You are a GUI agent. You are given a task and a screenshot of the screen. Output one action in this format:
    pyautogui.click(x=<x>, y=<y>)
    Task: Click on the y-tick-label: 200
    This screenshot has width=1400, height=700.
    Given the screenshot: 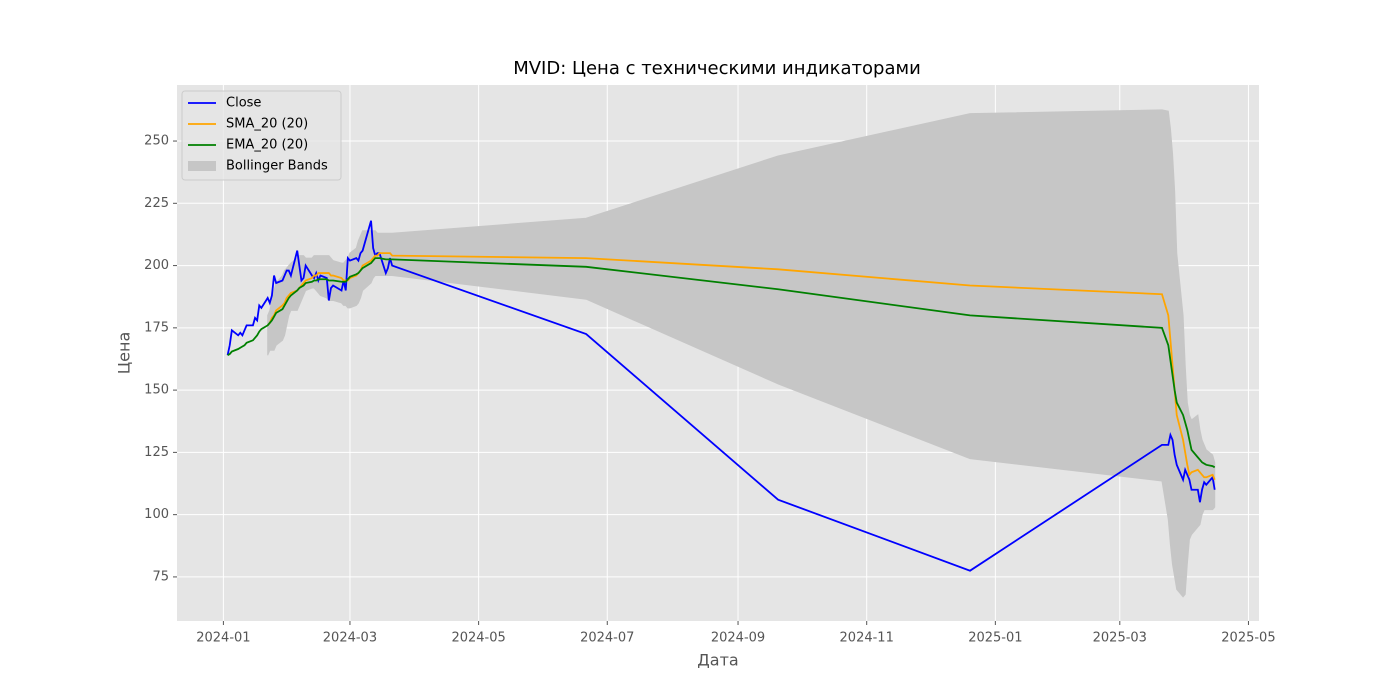 What is the action you would take?
    pyautogui.click(x=156, y=265)
    